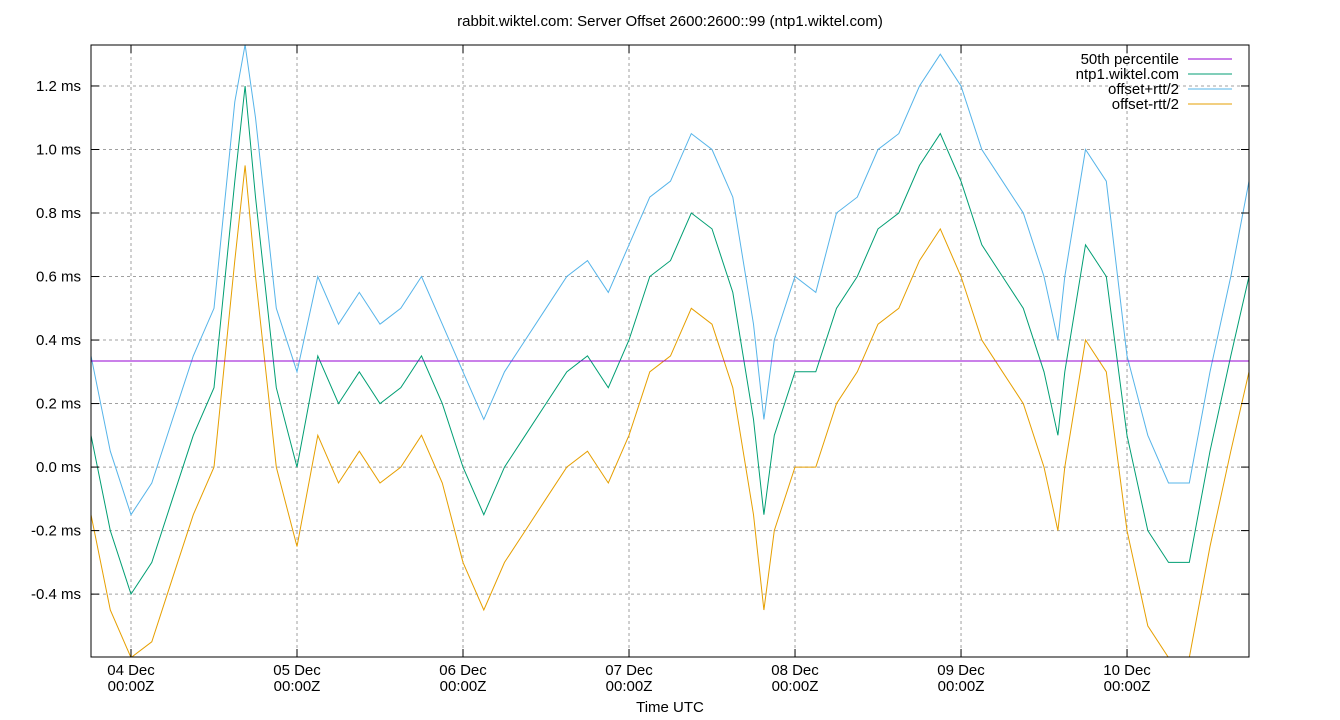 The height and width of the screenshot is (720, 1340). Describe the element at coordinates (1130, 59) in the screenshot. I see `legend-label: 50th percentile` at that location.